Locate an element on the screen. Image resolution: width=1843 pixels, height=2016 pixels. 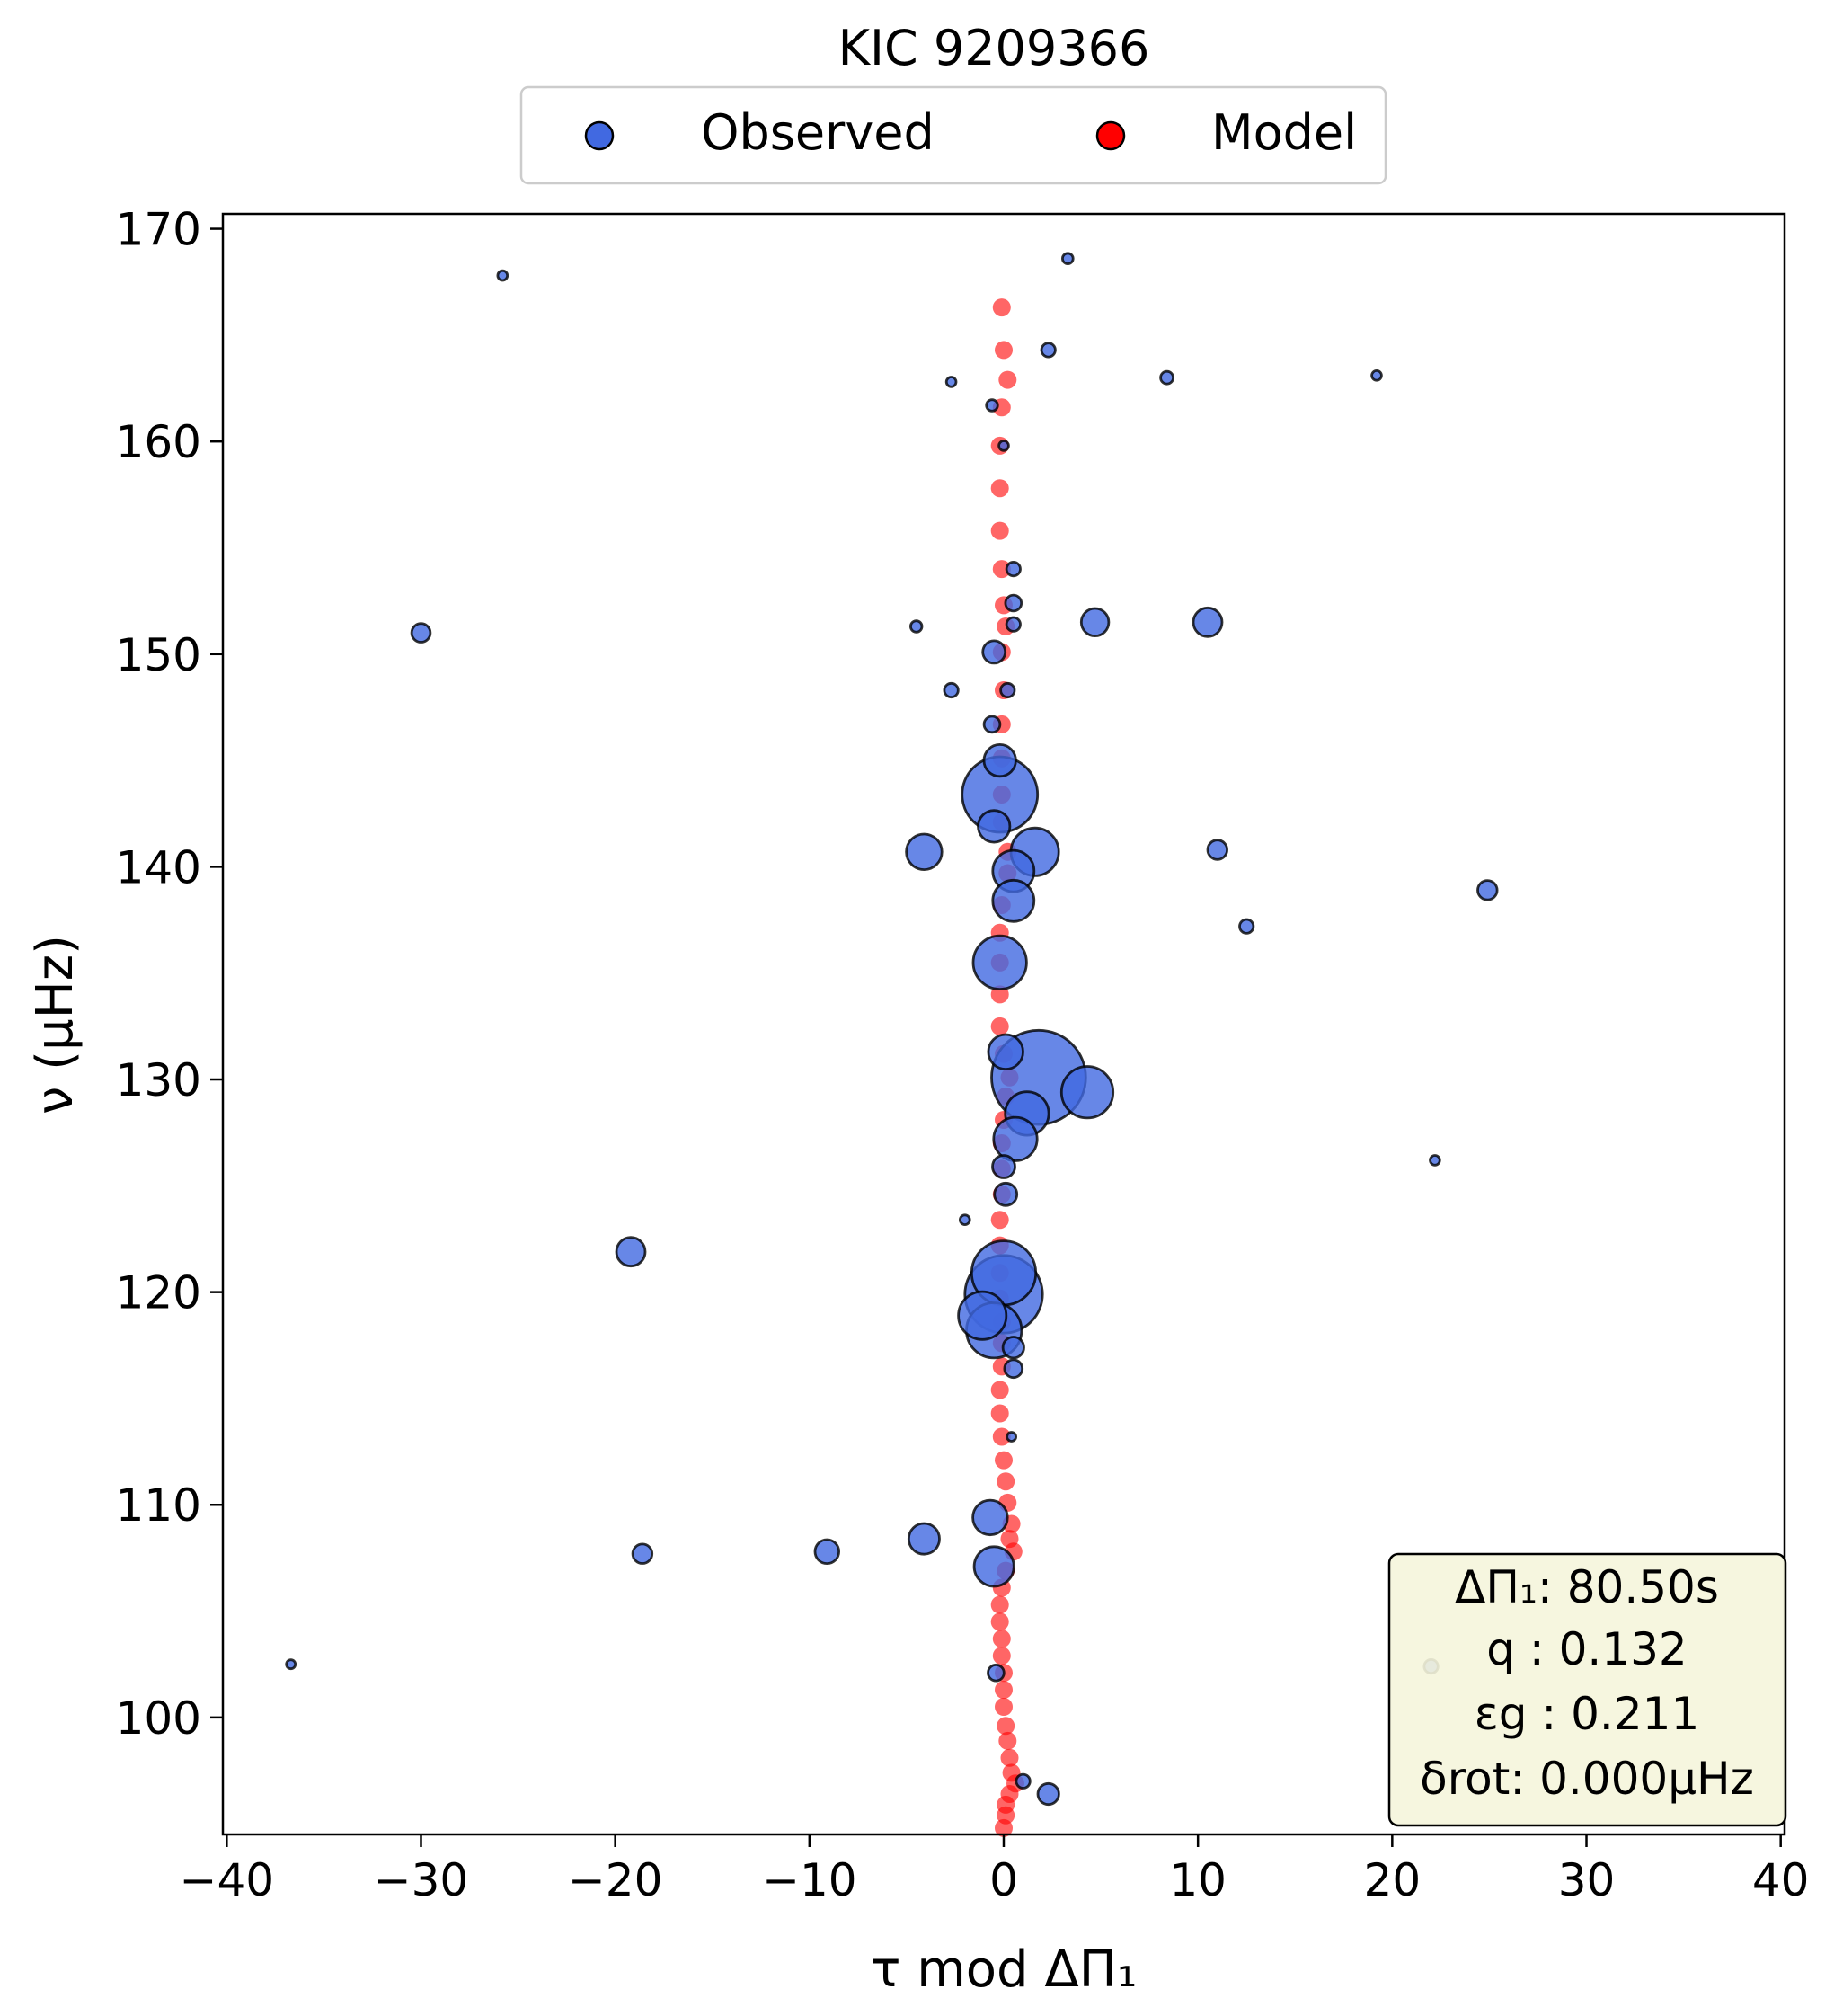
y-tick-label-4: 140 is located at coordinates (158, 867).